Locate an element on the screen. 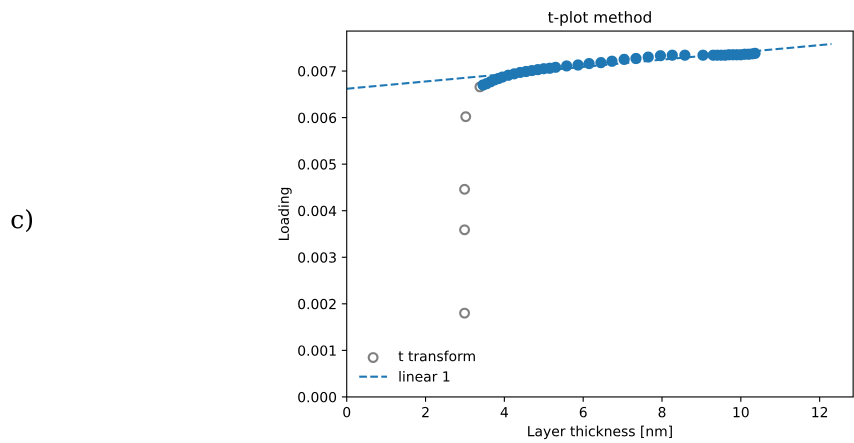 This screenshot has height=443, width=854. x-tick-label: 10 is located at coordinates (741, 412).